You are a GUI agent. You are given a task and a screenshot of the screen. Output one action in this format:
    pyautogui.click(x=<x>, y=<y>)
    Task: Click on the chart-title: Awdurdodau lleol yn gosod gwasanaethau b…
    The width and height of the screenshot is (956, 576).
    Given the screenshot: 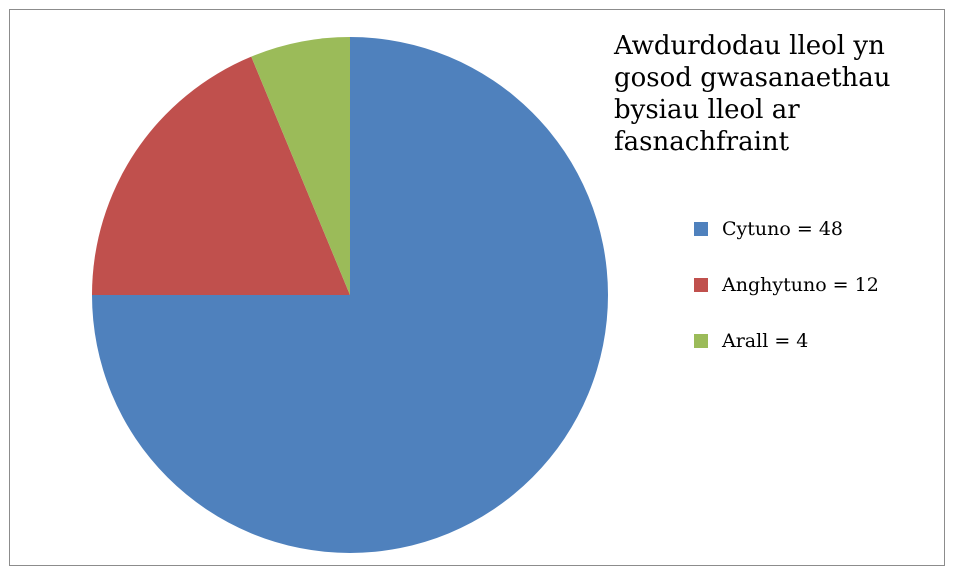 What is the action you would take?
    pyautogui.click(x=752, y=94)
    